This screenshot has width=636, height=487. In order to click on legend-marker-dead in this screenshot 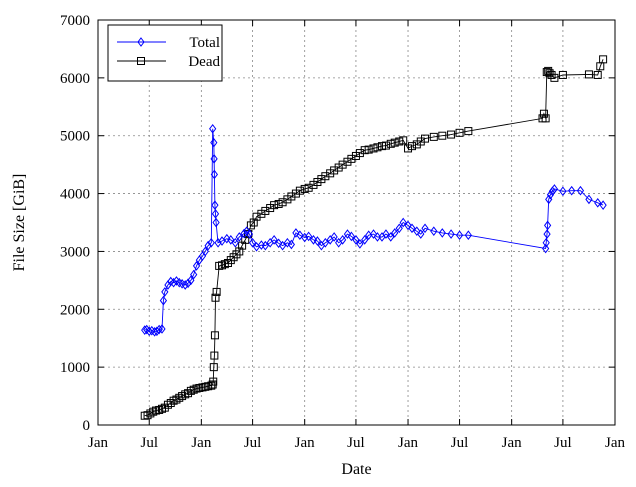, I will do `click(141, 61)`.